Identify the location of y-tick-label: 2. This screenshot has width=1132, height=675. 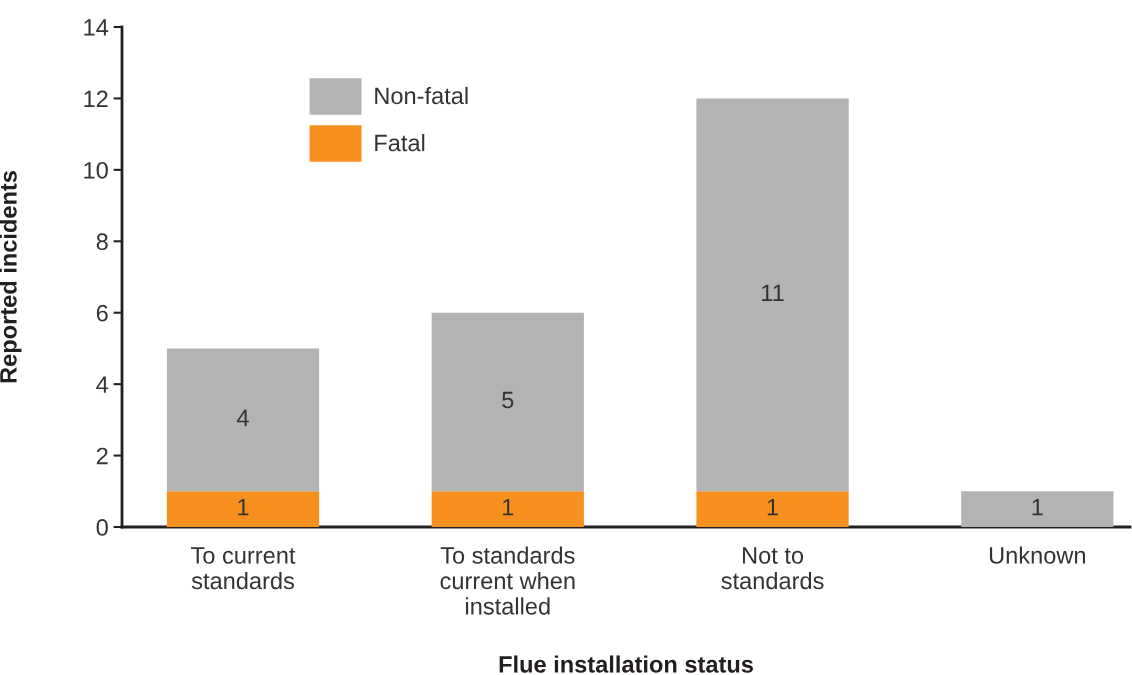
(102, 456).